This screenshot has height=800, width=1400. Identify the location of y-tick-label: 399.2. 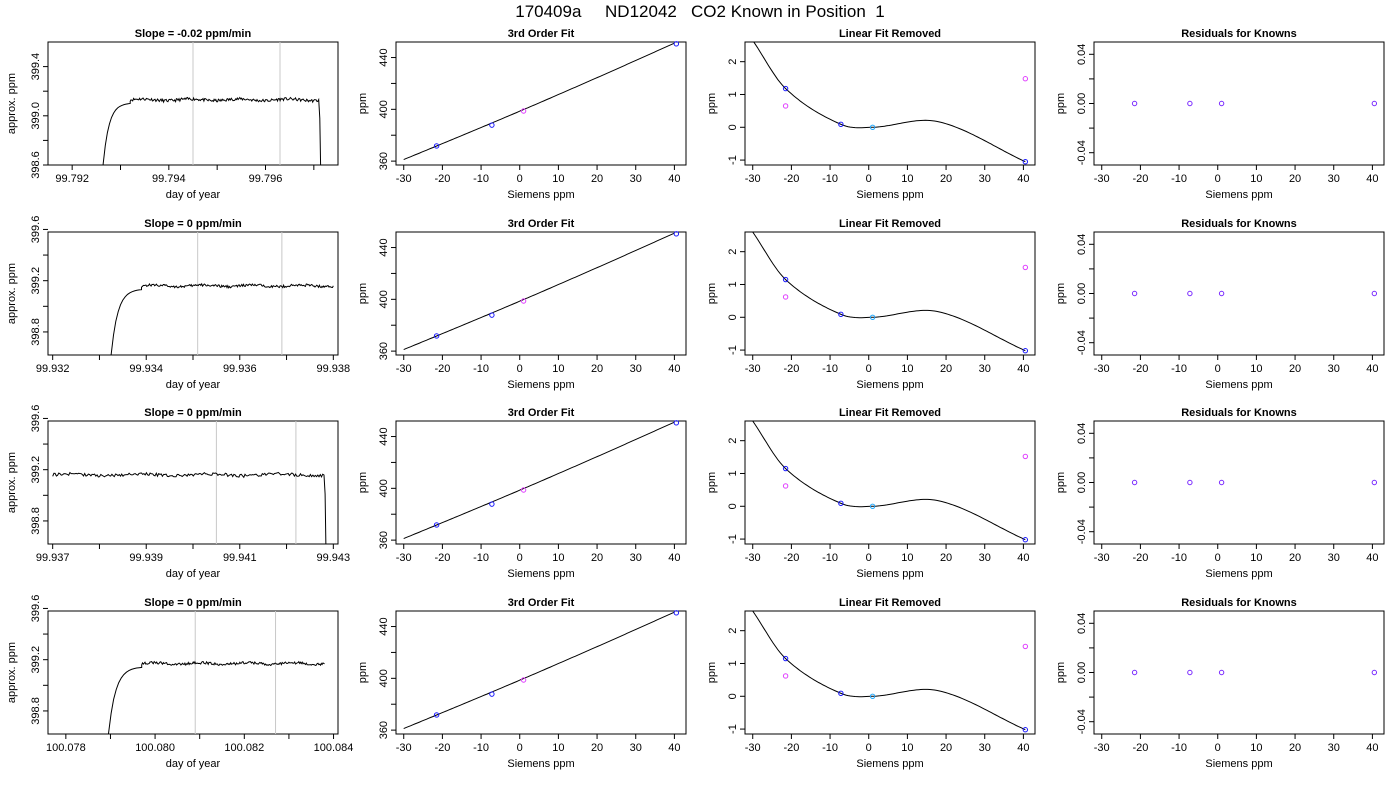
(36, 470).